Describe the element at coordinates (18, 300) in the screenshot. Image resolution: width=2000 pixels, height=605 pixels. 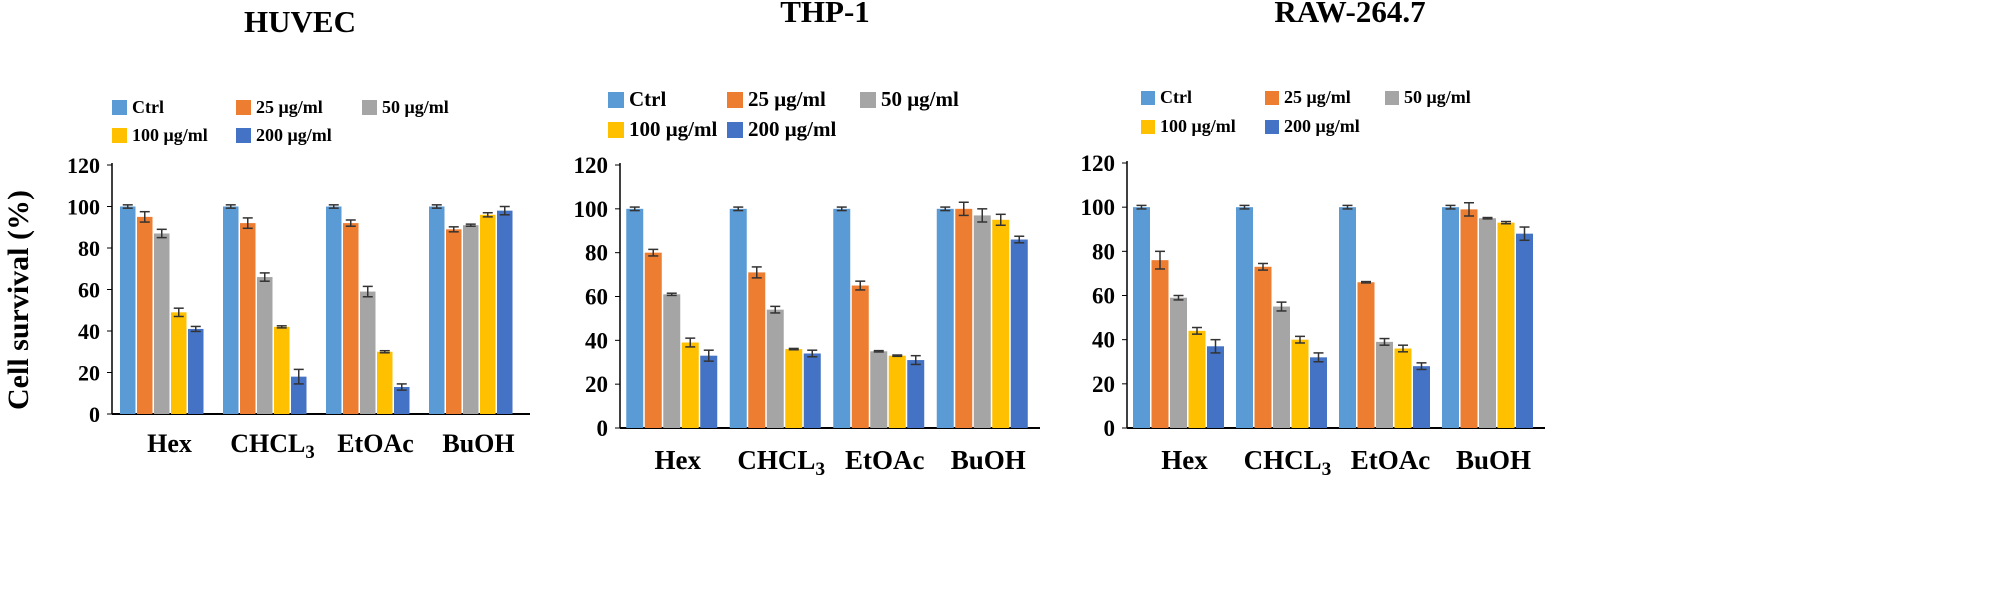
I see `y-axis-label: Cell survival (%)` at that location.